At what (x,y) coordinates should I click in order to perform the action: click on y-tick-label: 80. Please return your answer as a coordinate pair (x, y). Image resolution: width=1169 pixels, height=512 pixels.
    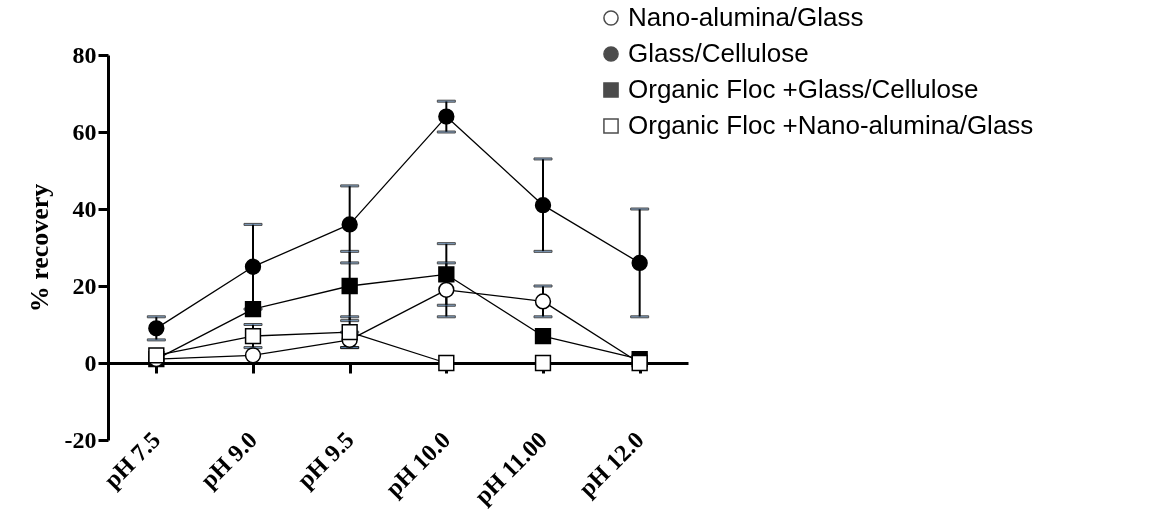
    Looking at the image, I should click on (84, 54).